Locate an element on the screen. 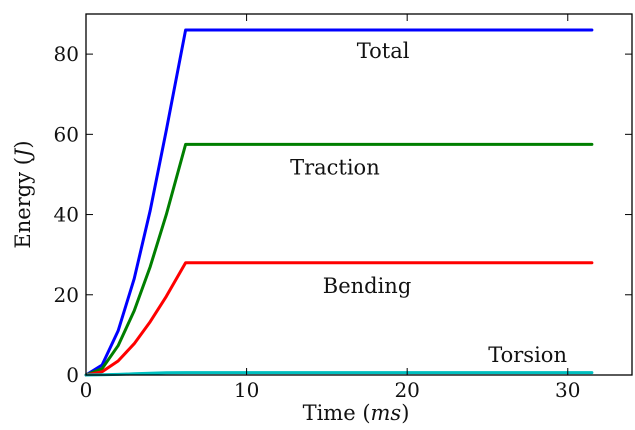  x-tick-label: 20 is located at coordinates (406, 390).